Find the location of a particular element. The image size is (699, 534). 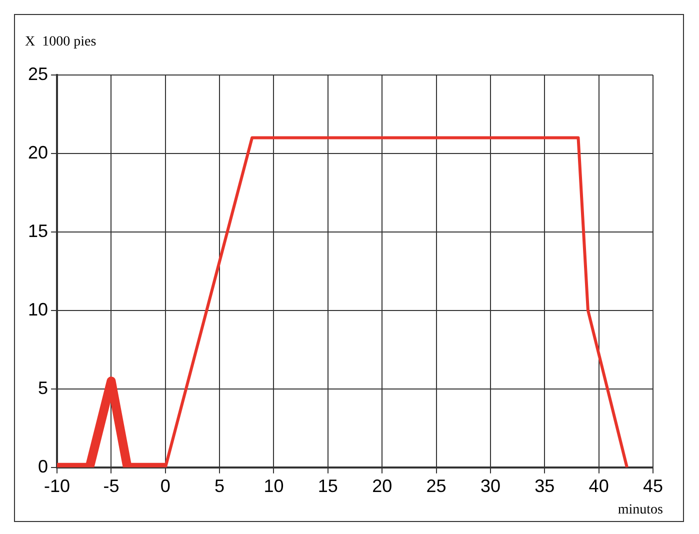

x-tick-label: 25 is located at coordinates (436, 486).